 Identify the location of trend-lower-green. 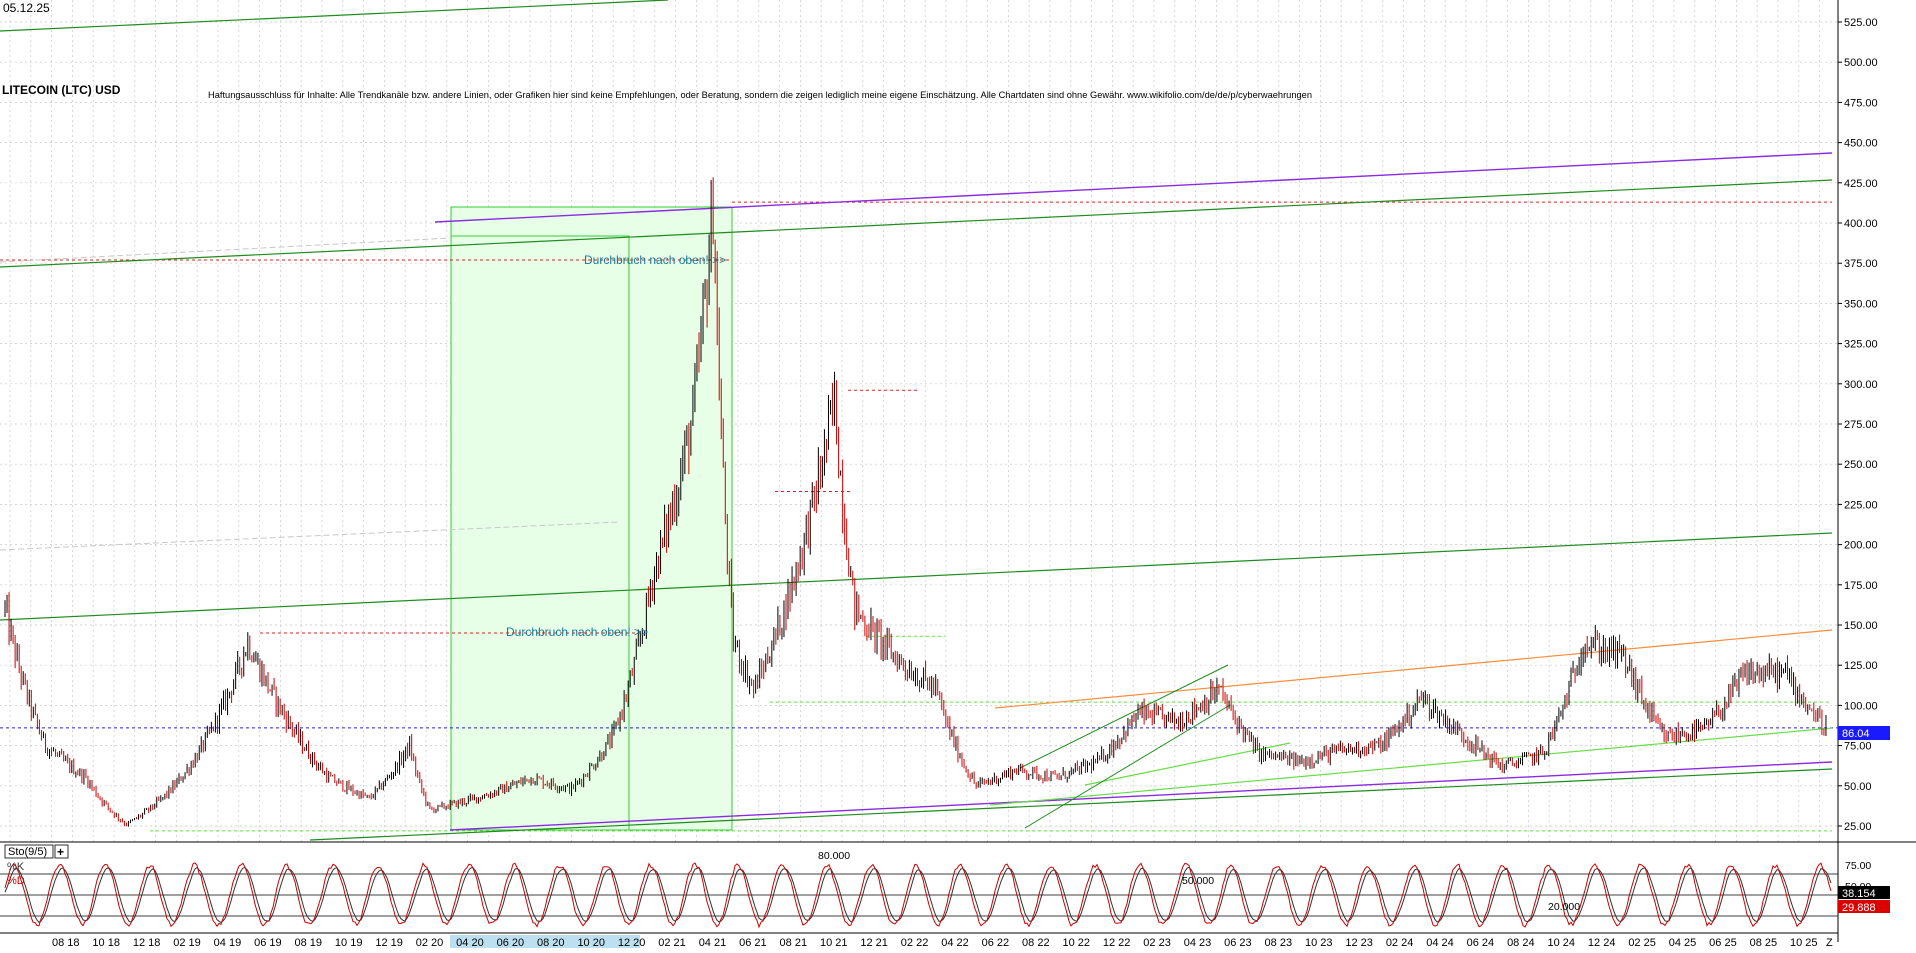
(1071, 804).